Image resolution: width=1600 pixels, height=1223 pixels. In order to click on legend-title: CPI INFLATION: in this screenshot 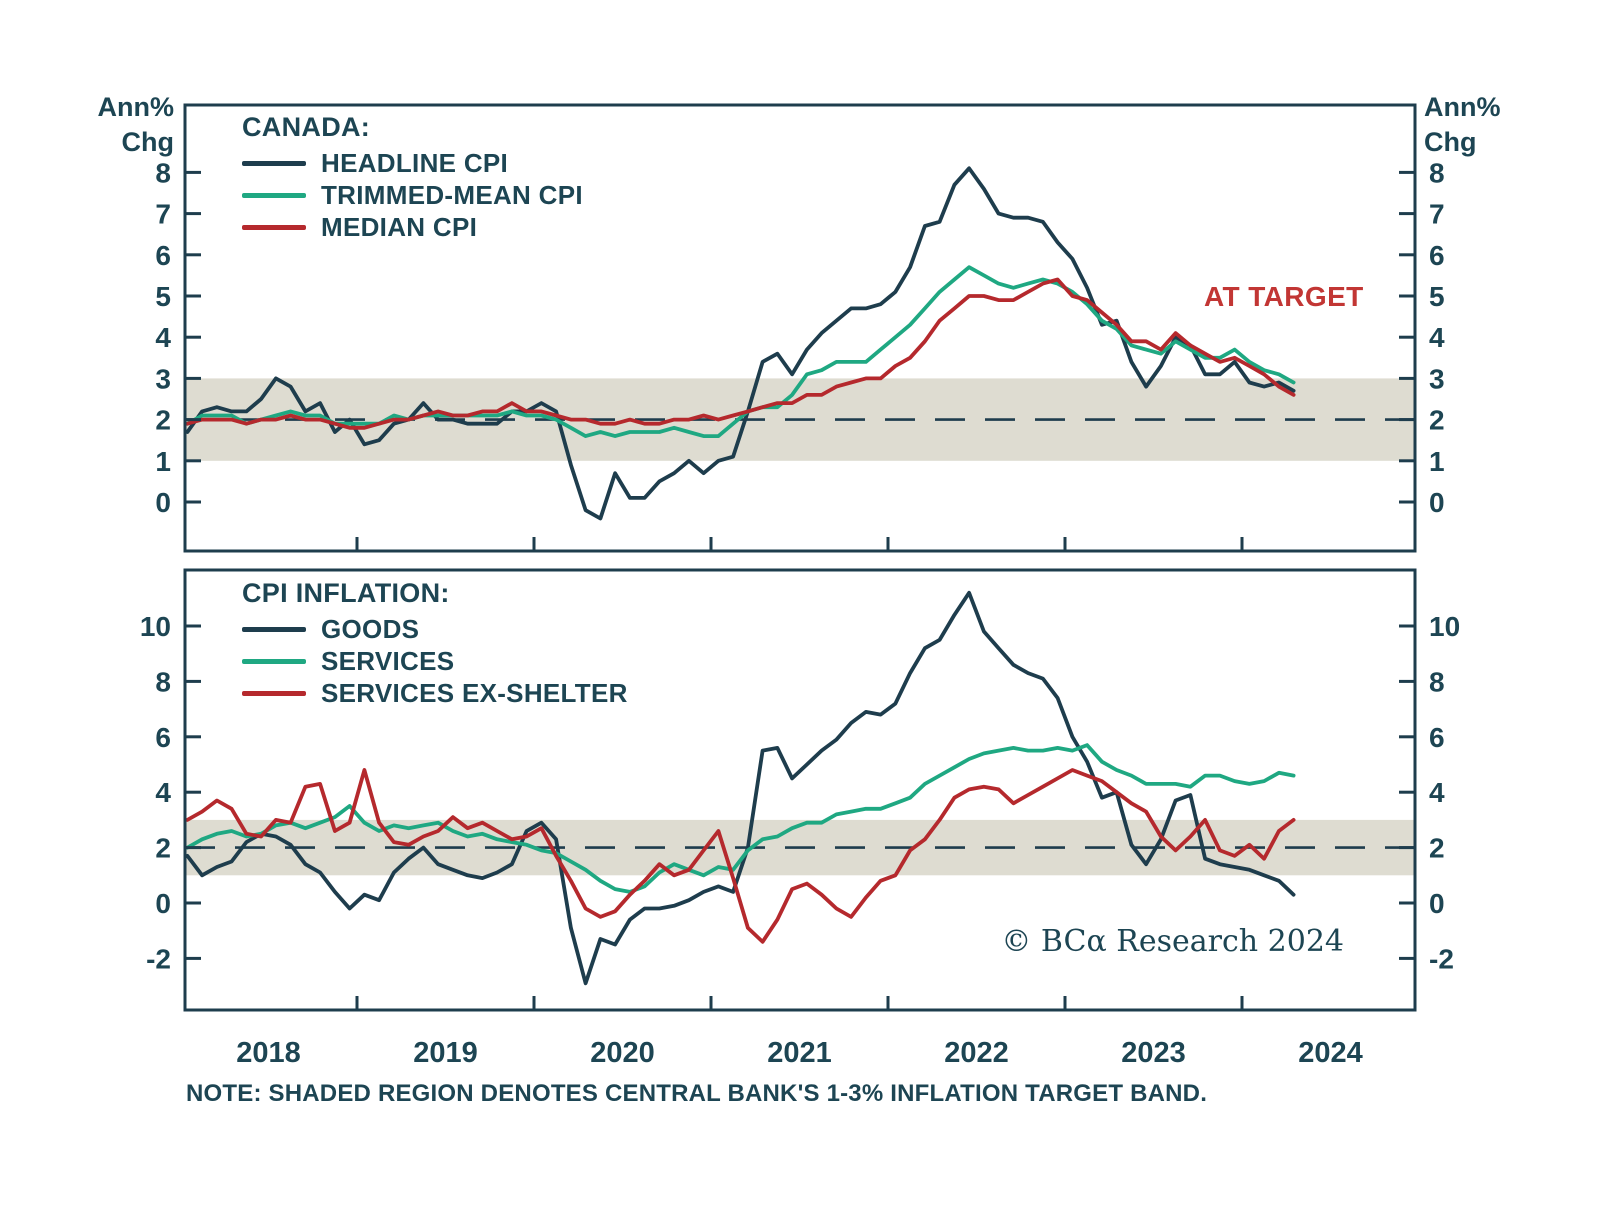, I will do `click(346, 593)`.